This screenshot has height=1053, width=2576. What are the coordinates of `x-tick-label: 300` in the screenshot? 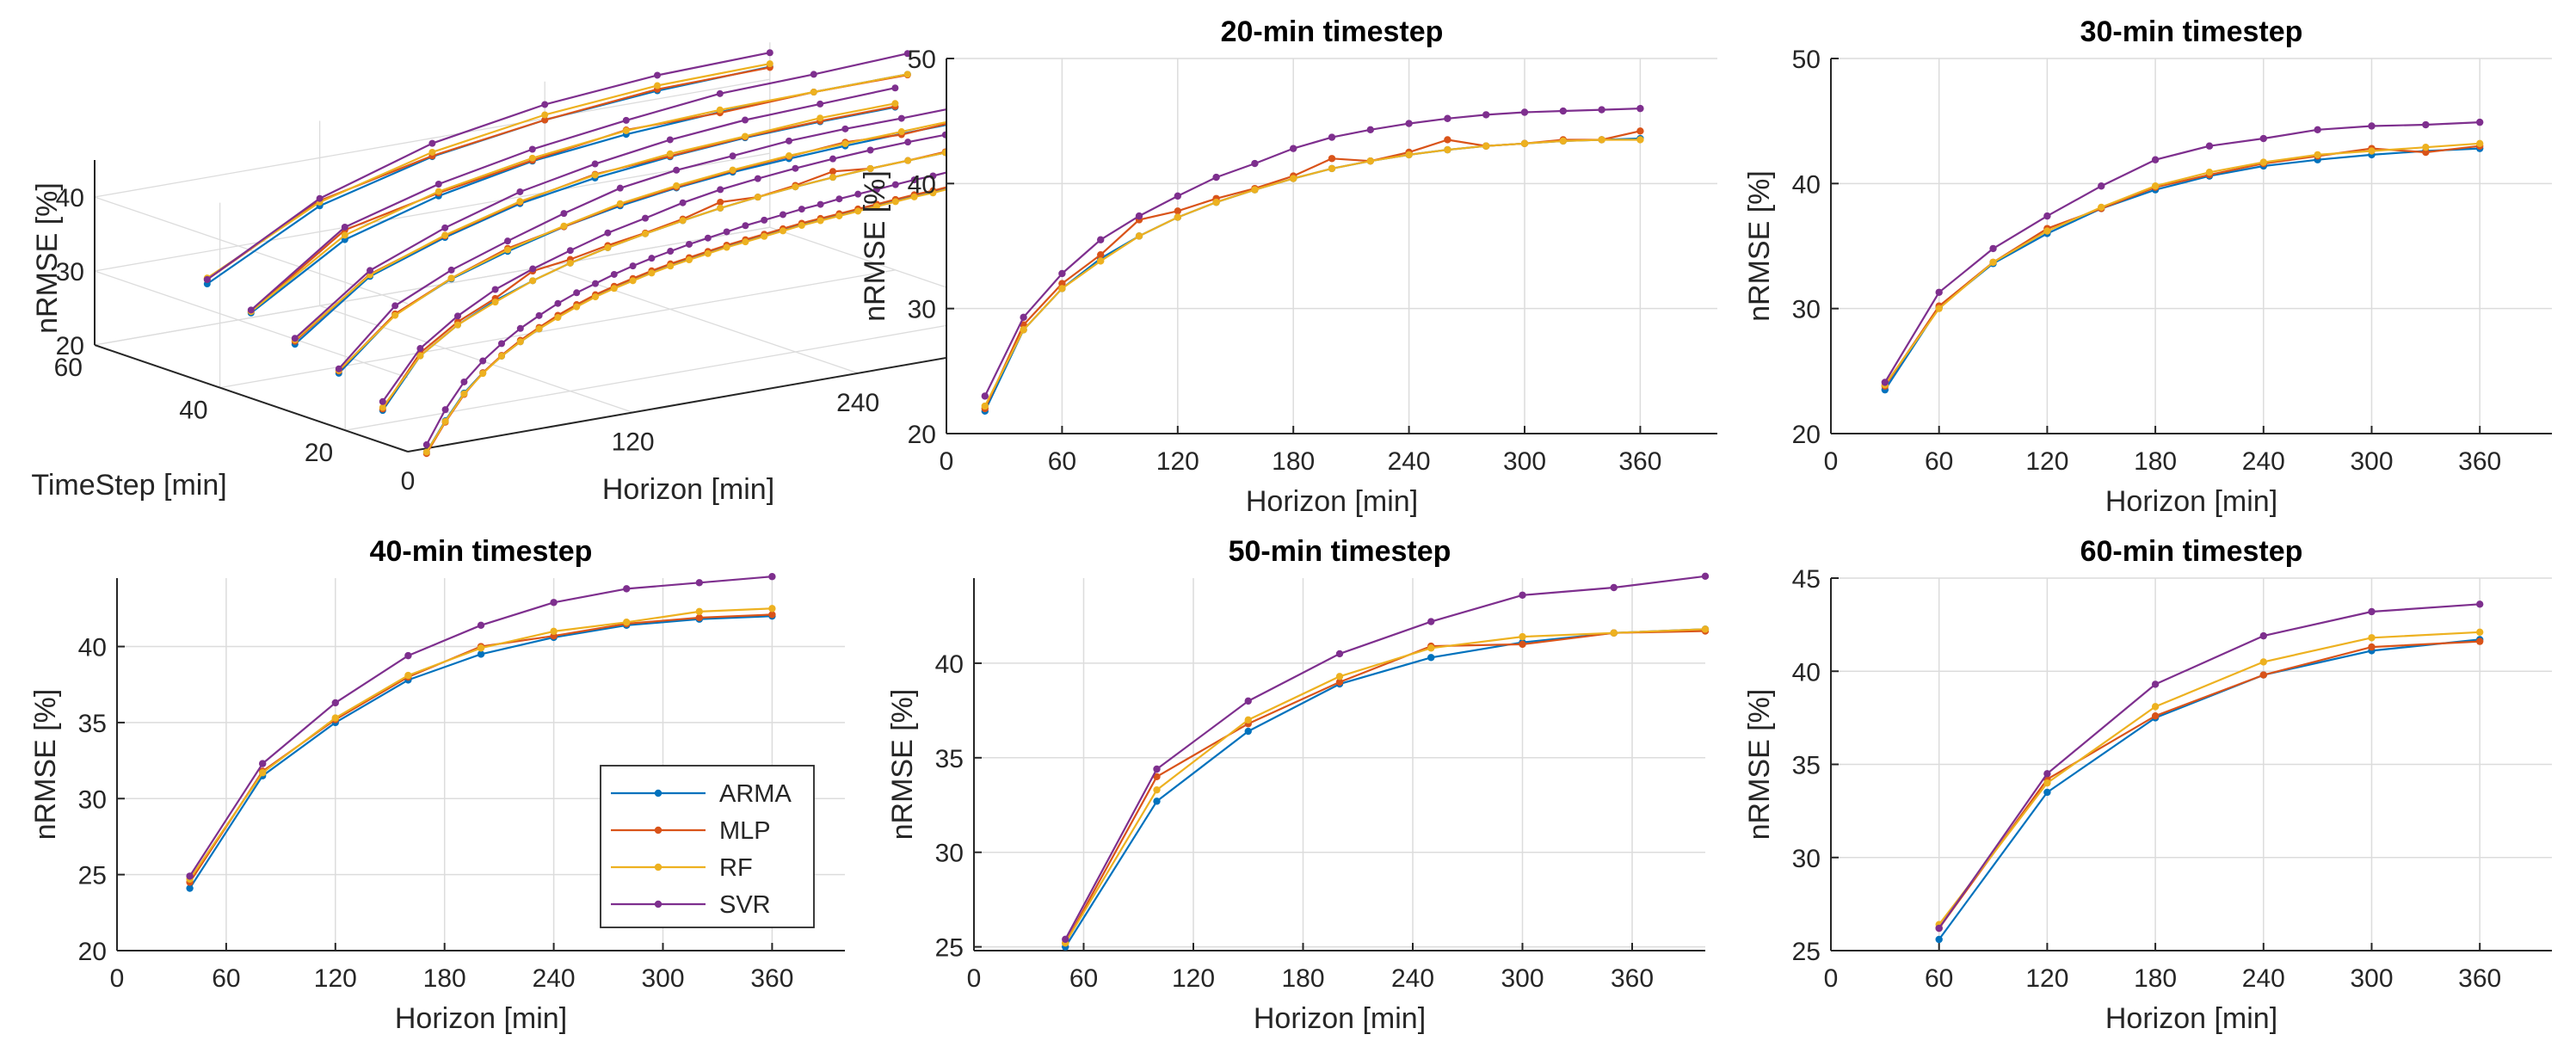 It's located at (1523, 979).